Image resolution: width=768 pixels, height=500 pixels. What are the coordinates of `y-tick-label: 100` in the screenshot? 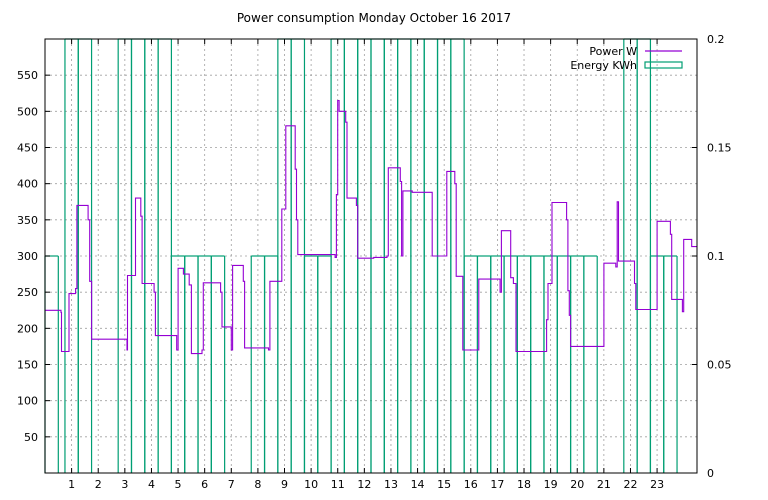 It's located at (27, 401).